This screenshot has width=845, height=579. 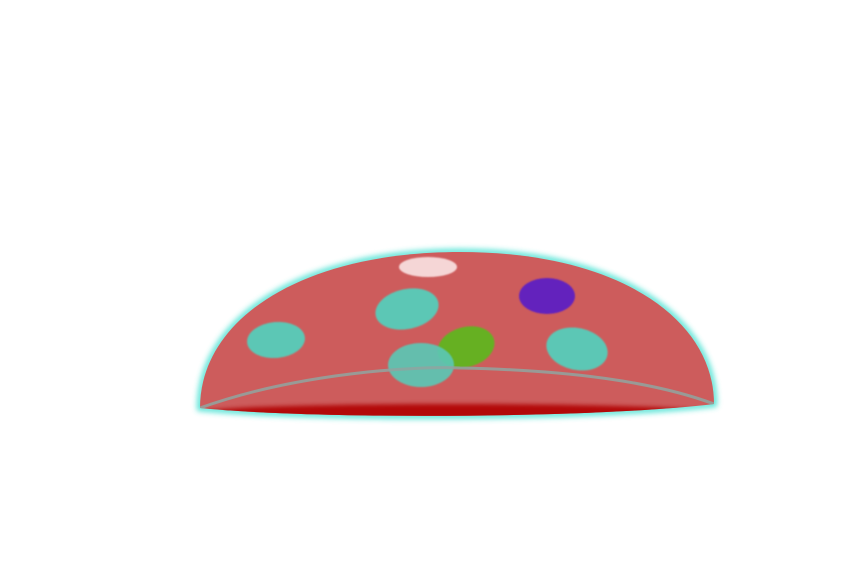 I want to click on cap-base-arc, so click(x=457, y=388).